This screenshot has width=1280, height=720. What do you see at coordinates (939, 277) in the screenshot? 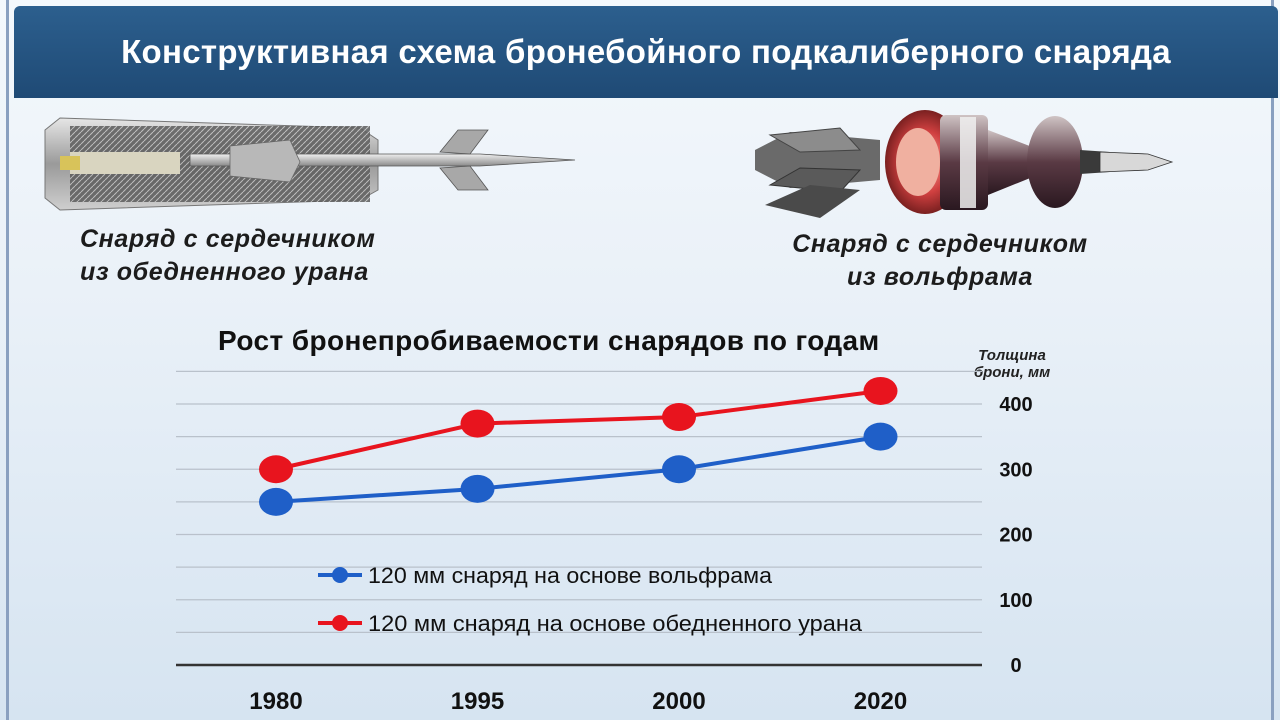
I see `tungsten-caption-line-2: из вольфрама` at bounding box center [939, 277].